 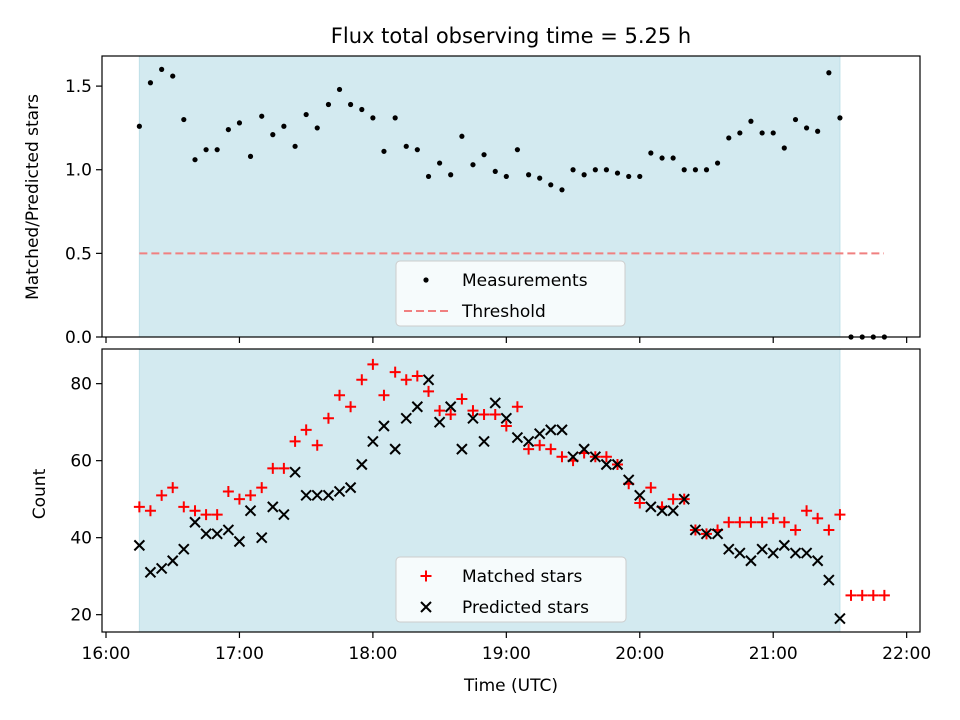 I want to click on x-tick-label: 22:00, so click(x=906, y=654).